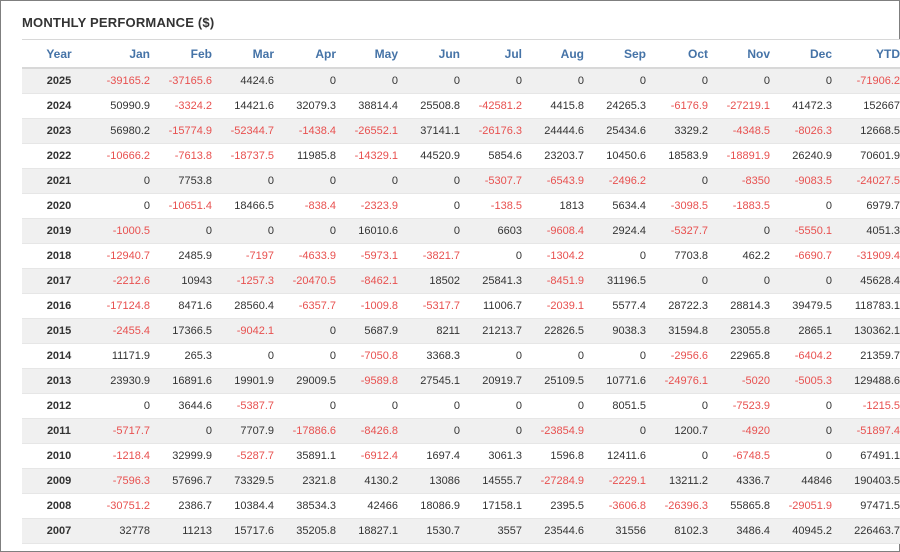 Image resolution: width=900 pixels, height=552 pixels. Describe the element at coordinates (251, 106) in the screenshot. I see `month-value-cell: 14421.6` at that location.